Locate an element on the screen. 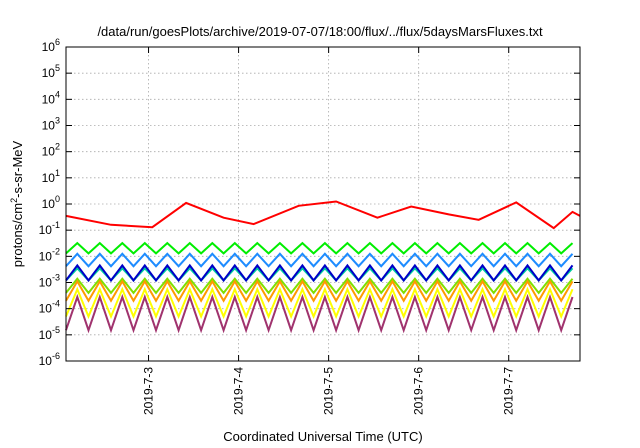  x-tick-label: 2019-7-6 is located at coordinates (419, 391).